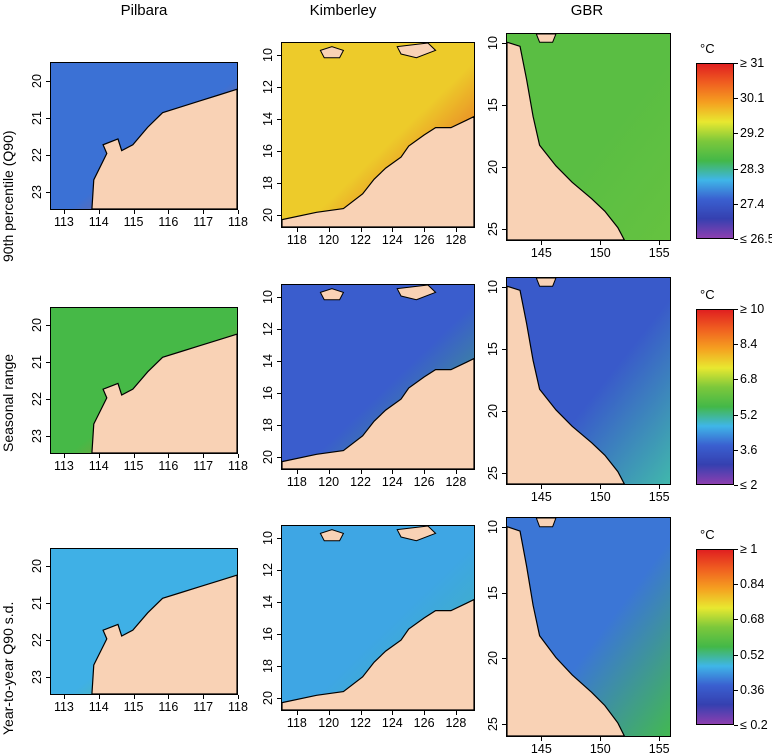  What do you see at coordinates (493, 348) in the screenshot?
I see `y-tick-label: 15` at bounding box center [493, 348].